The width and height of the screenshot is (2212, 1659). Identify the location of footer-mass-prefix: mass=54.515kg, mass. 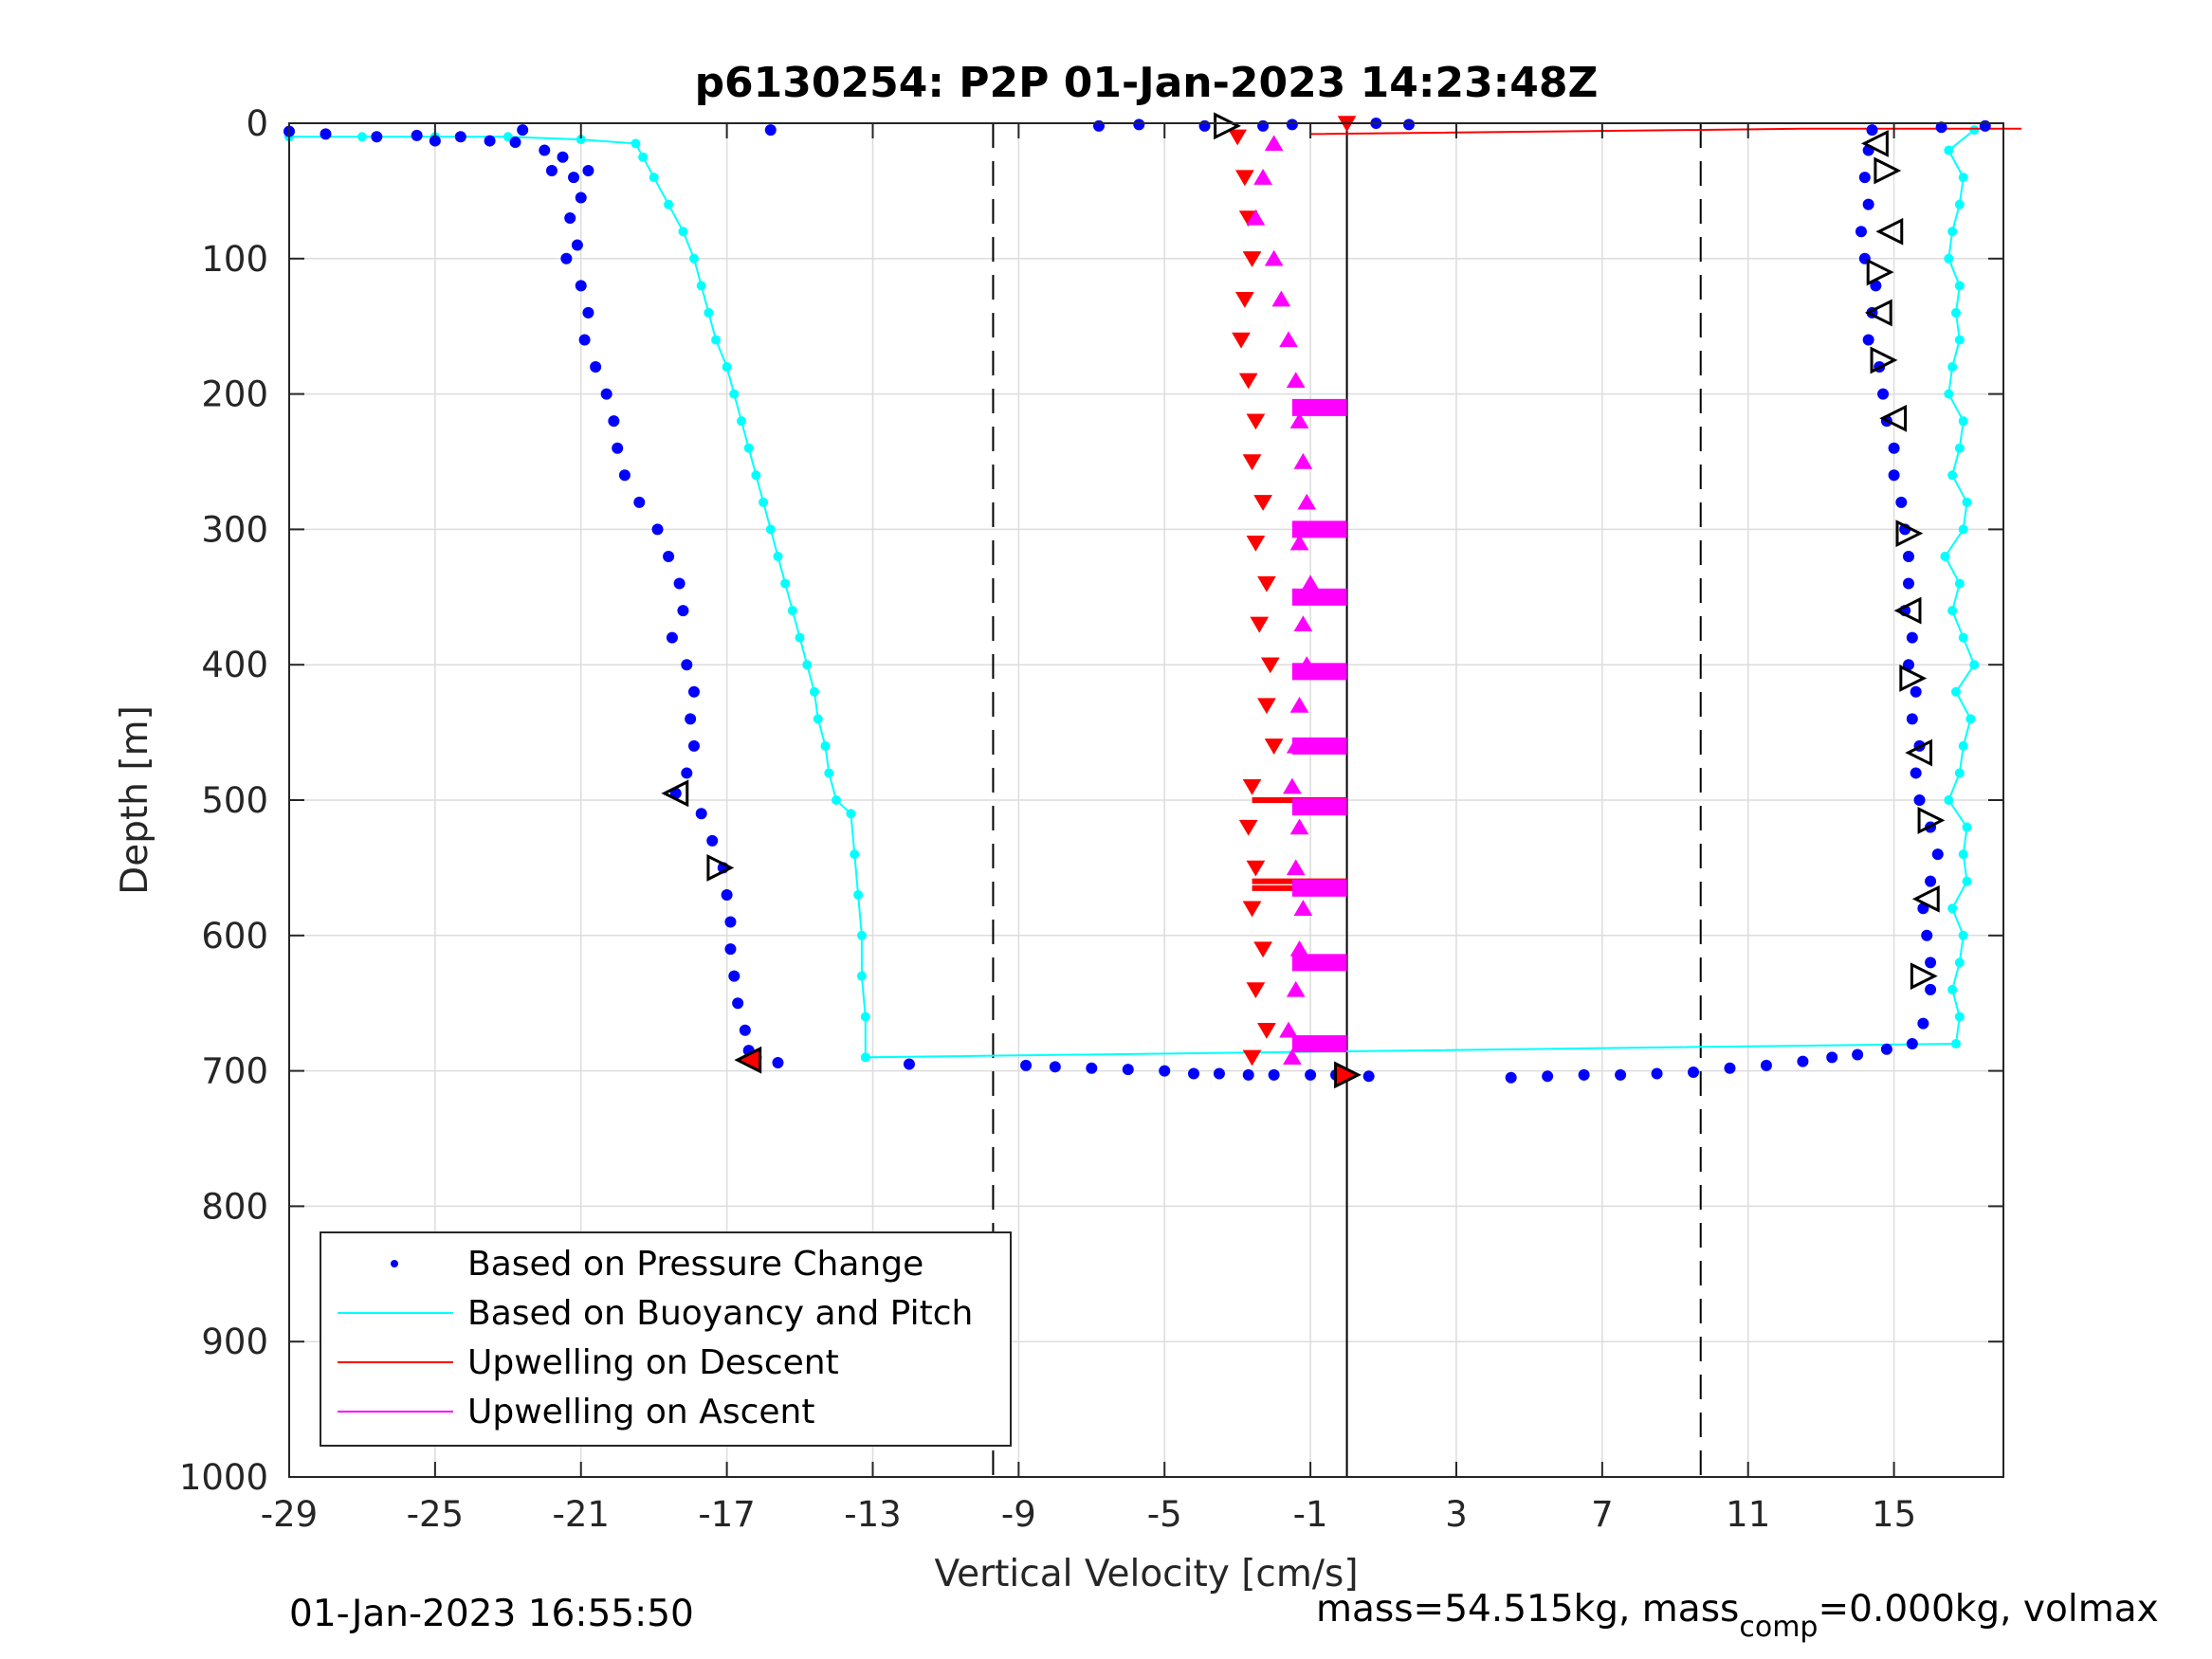
(1527, 1609).